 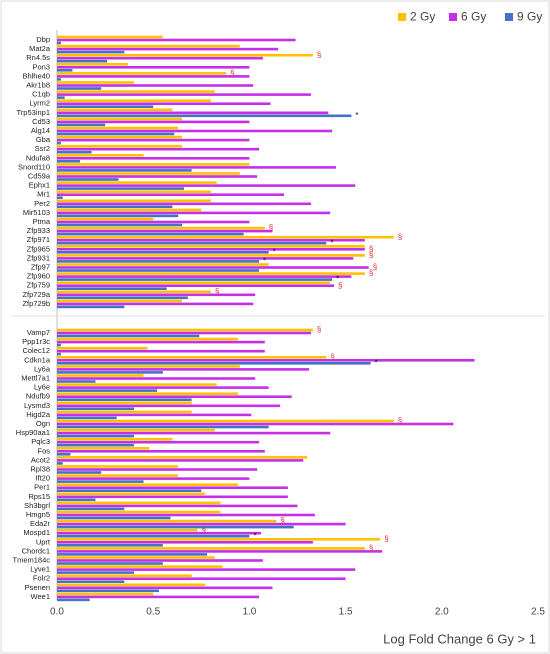 What do you see at coordinates (42, 203) in the screenshot?
I see `category-label: Per2` at bounding box center [42, 203].